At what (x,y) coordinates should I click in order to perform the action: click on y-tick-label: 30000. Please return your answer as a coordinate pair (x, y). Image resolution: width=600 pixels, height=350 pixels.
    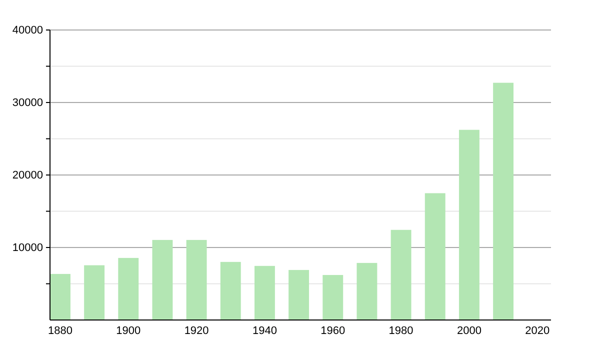
    Looking at the image, I should click on (27, 103).